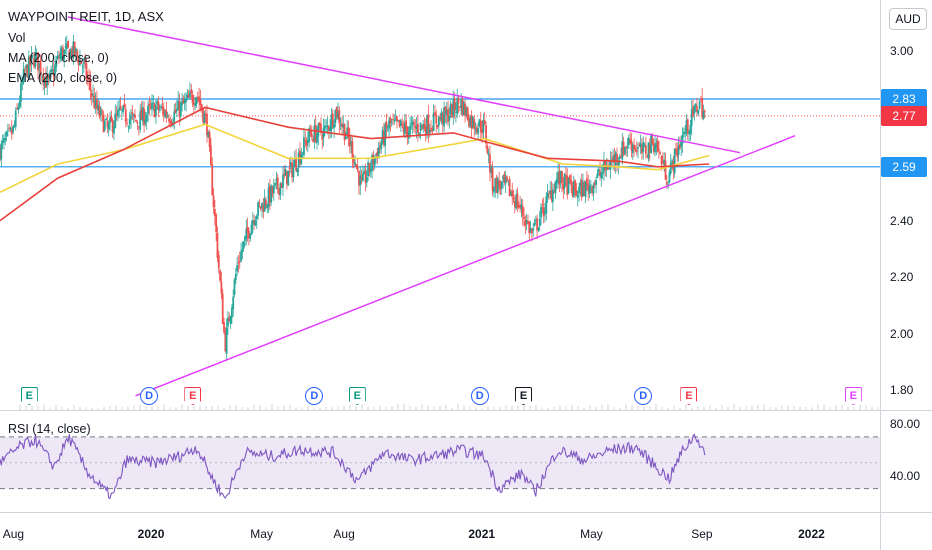 Image resolution: width=932 pixels, height=550 pixels. I want to click on currency-button: AUD, so click(908, 19).